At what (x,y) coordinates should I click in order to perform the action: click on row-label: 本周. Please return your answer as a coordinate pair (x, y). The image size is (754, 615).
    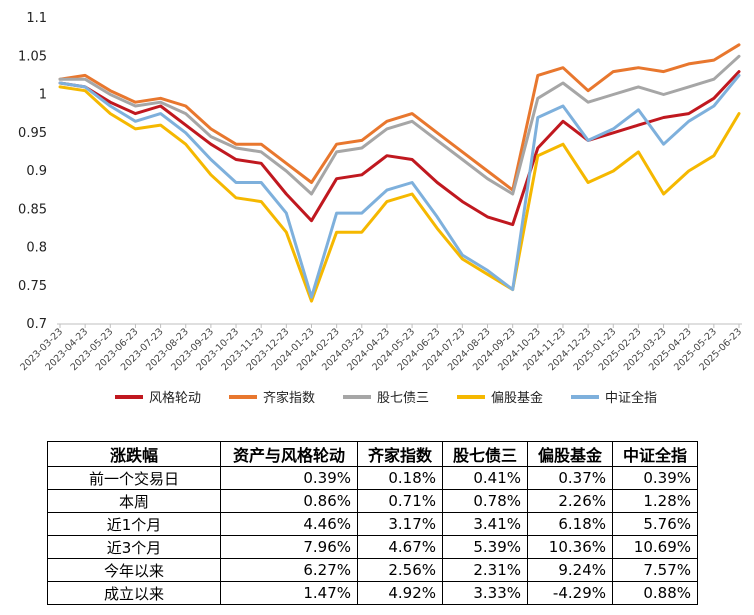
    Looking at the image, I should click on (134, 501).